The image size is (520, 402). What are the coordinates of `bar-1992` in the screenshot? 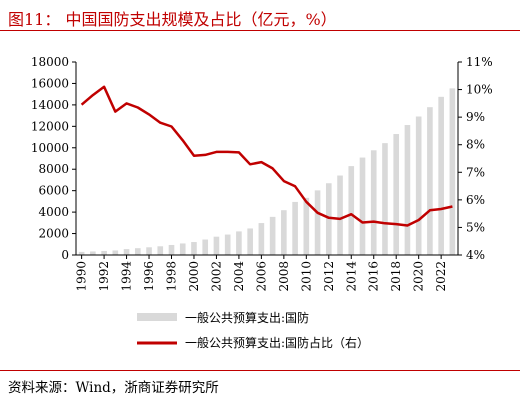 It's located at (104, 252).